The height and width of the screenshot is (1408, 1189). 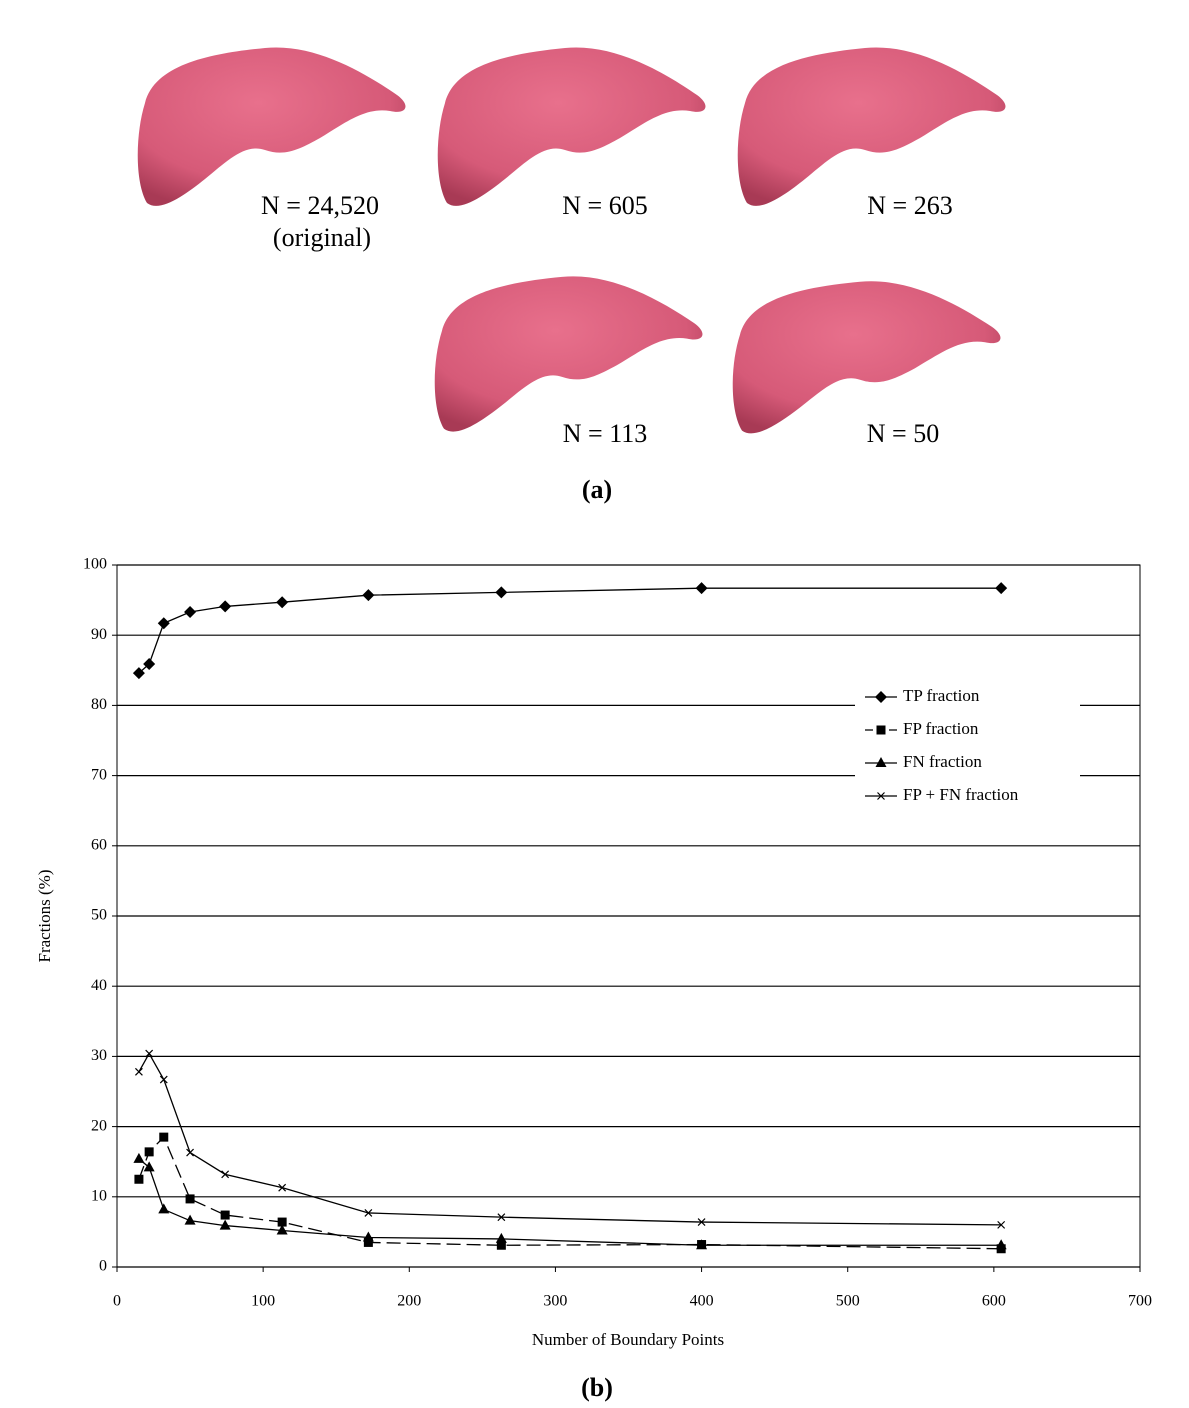 What do you see at coordinates (555, 1301) in the screenshot?
I see `x-tick-label: 300` at bounding box center [555, 1301].